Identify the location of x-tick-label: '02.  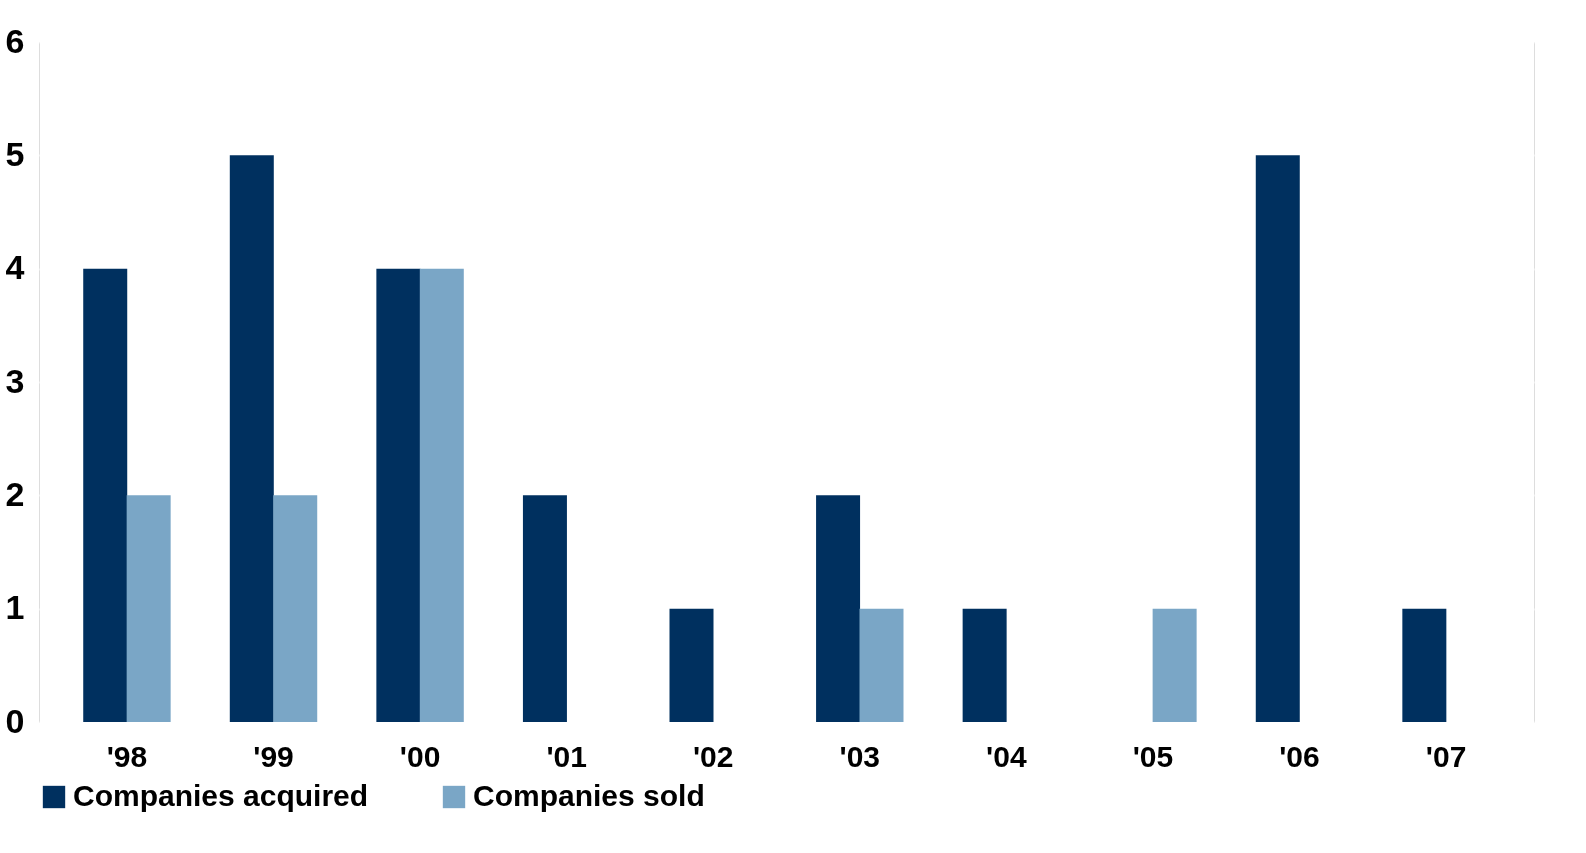
(713, 756).